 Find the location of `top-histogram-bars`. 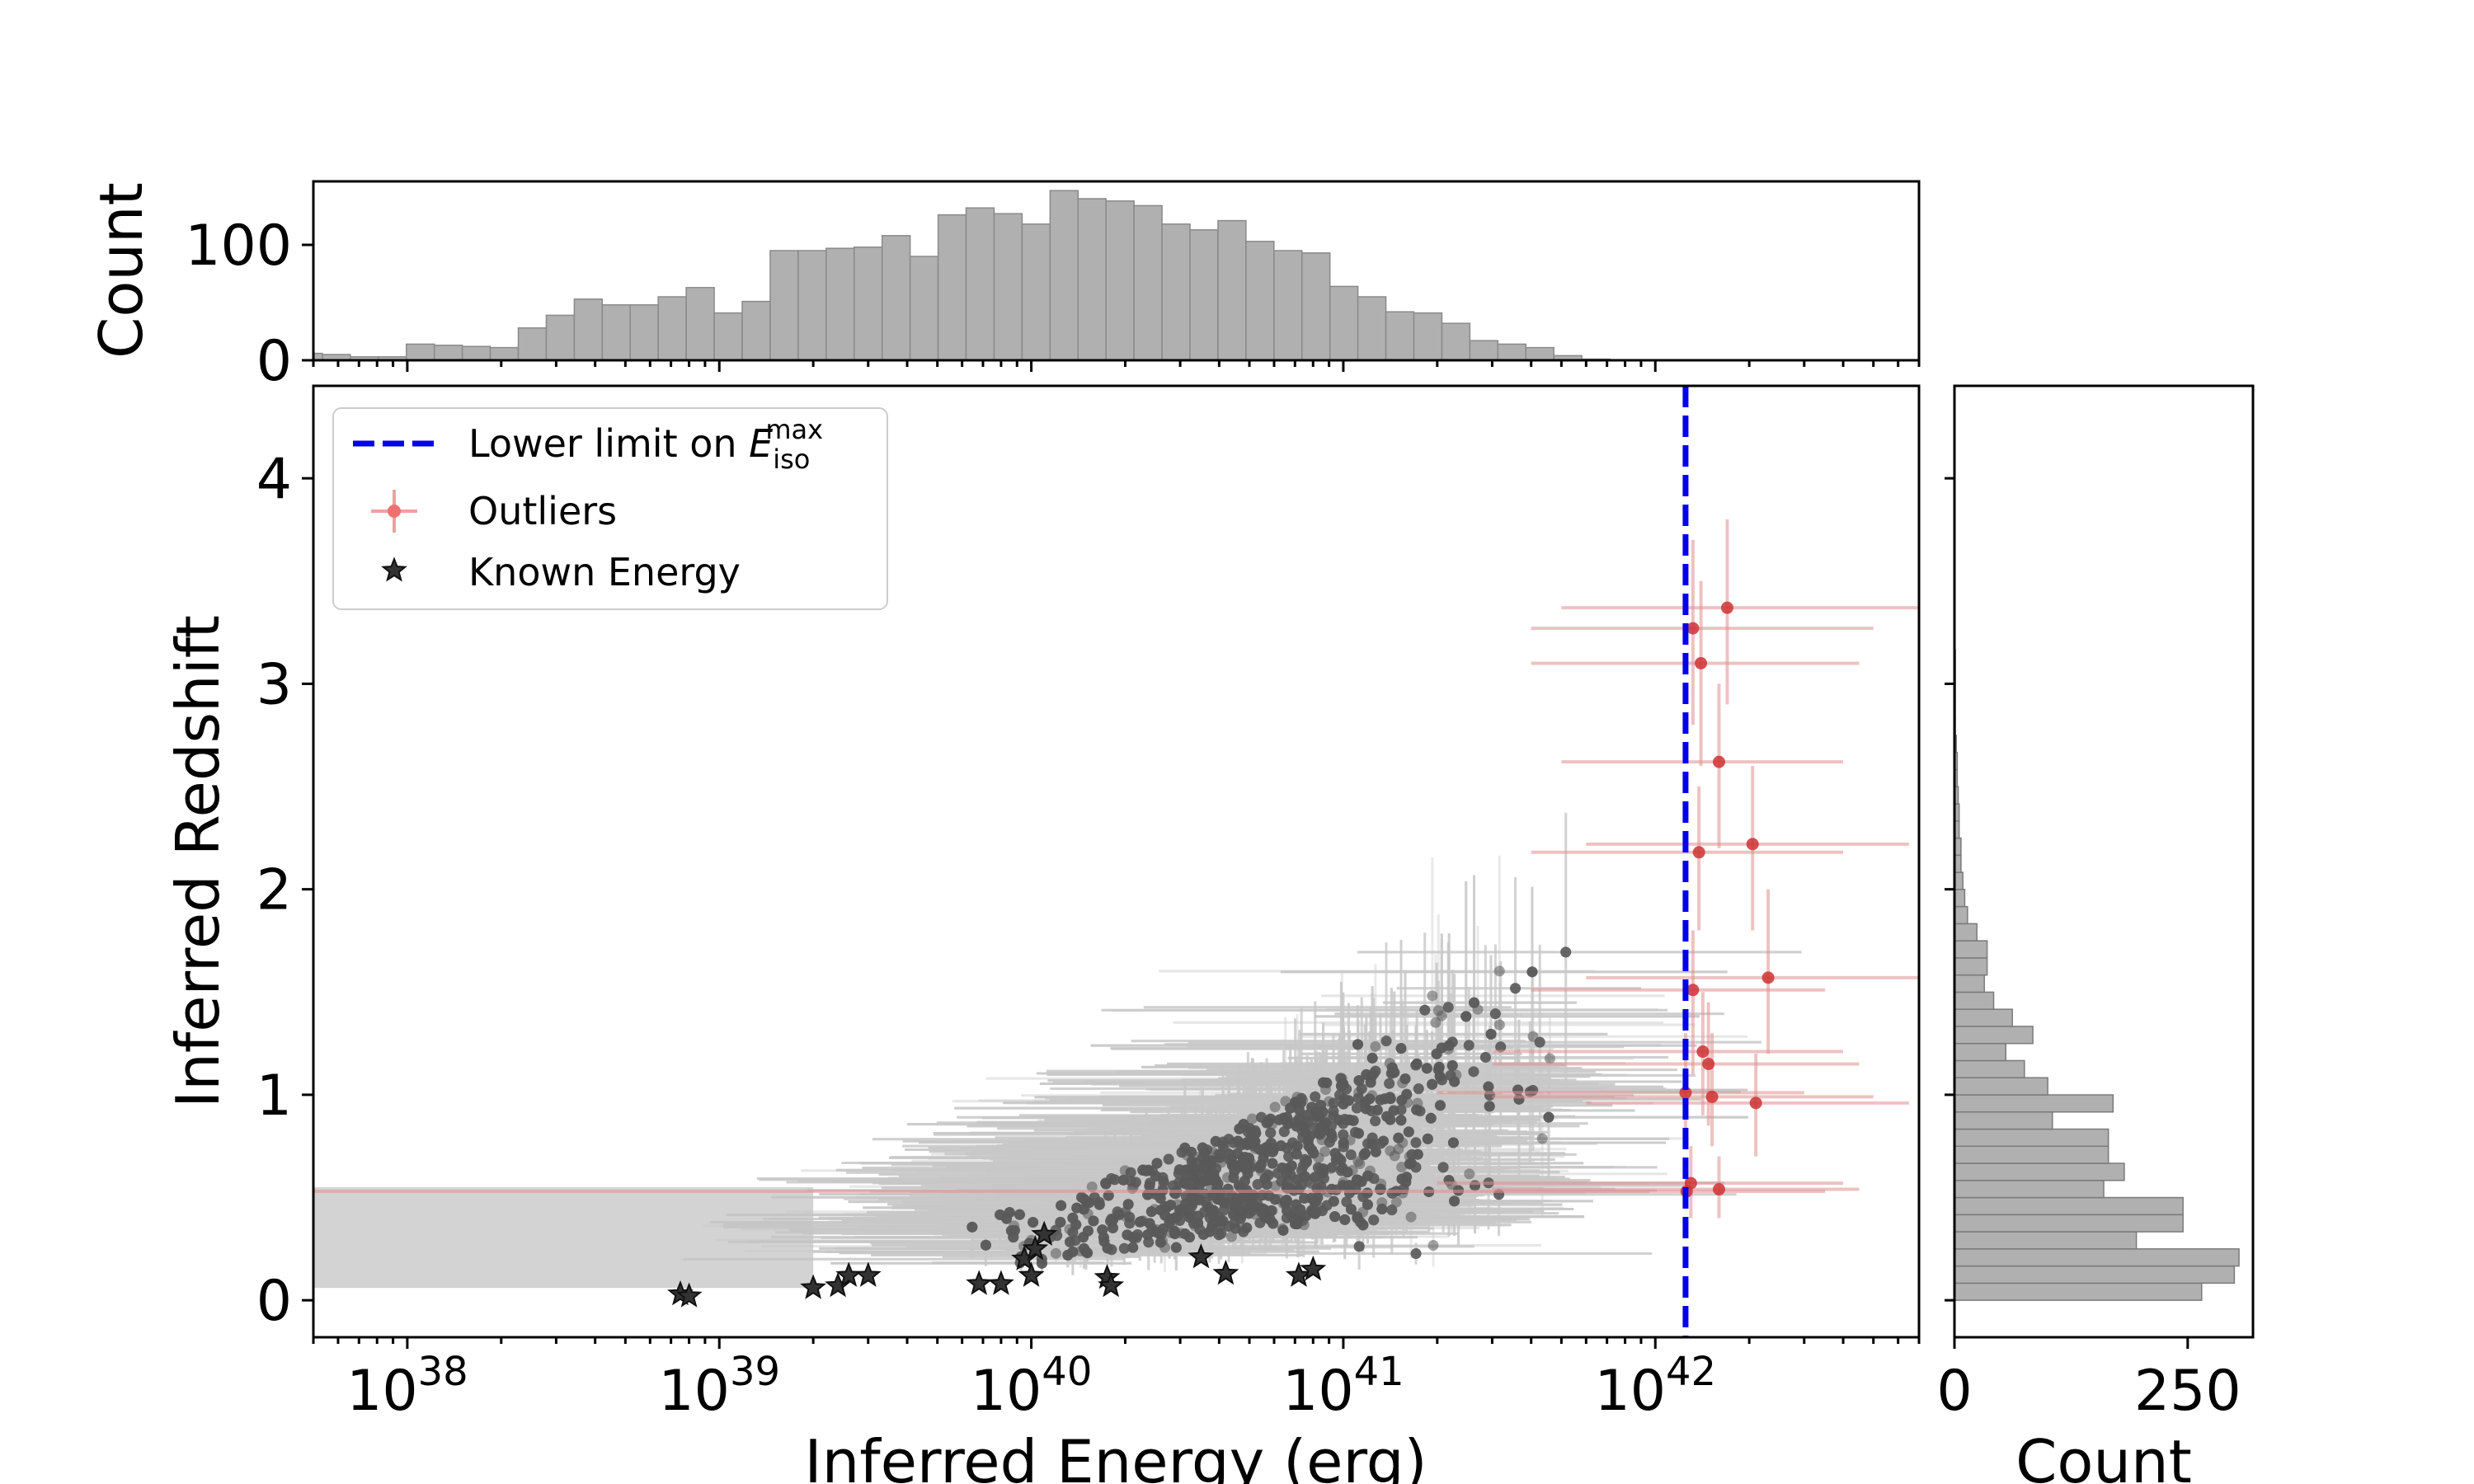

top-histogram-bars is located at coordinates (962, 275).